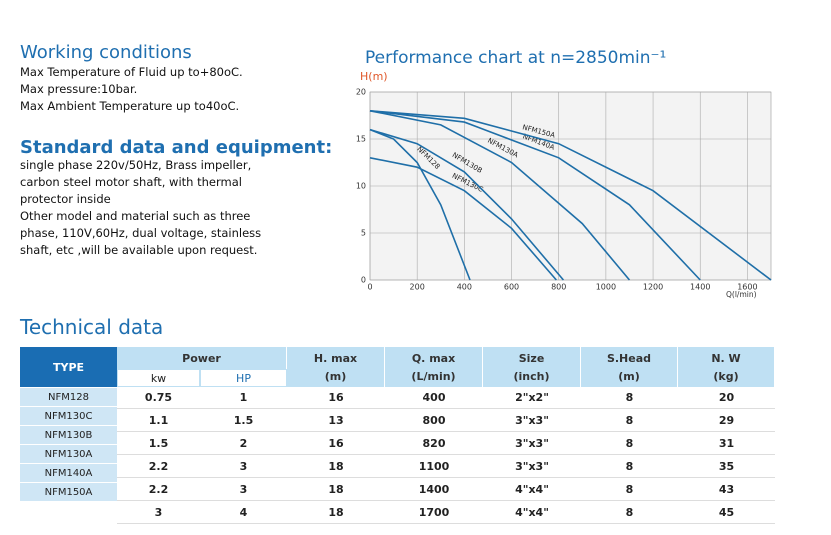 This screenshot has height=535, width=831. I want to click on x-tick-label: 600, so click(511, 287).